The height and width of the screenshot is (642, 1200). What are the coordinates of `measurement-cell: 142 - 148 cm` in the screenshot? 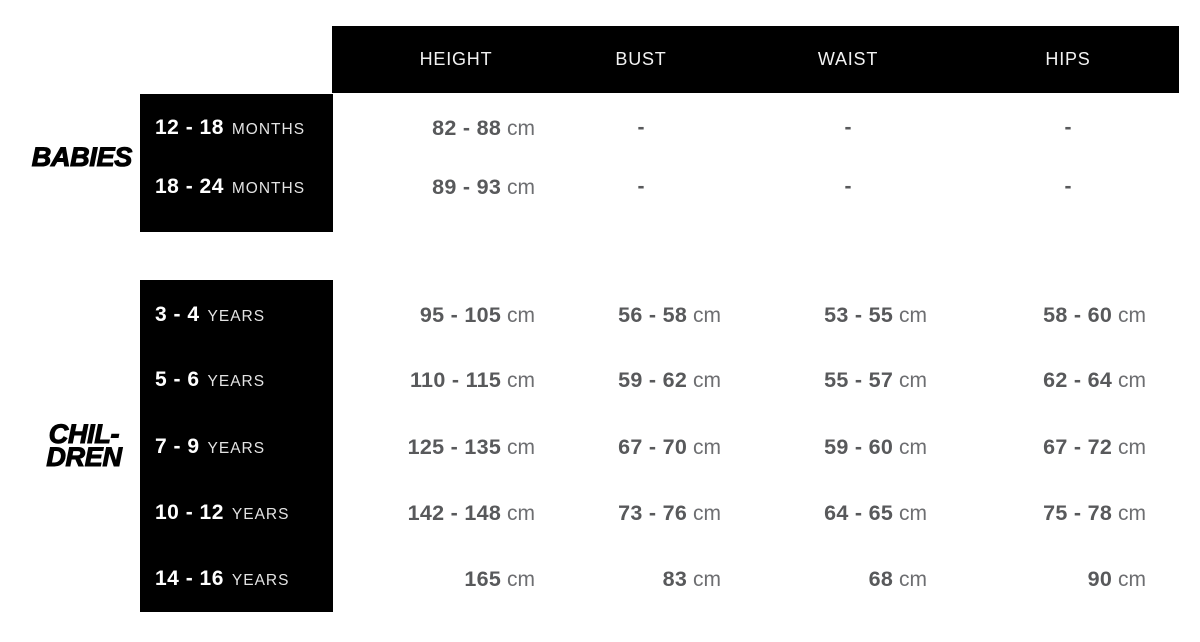 It's located at (415, 513).